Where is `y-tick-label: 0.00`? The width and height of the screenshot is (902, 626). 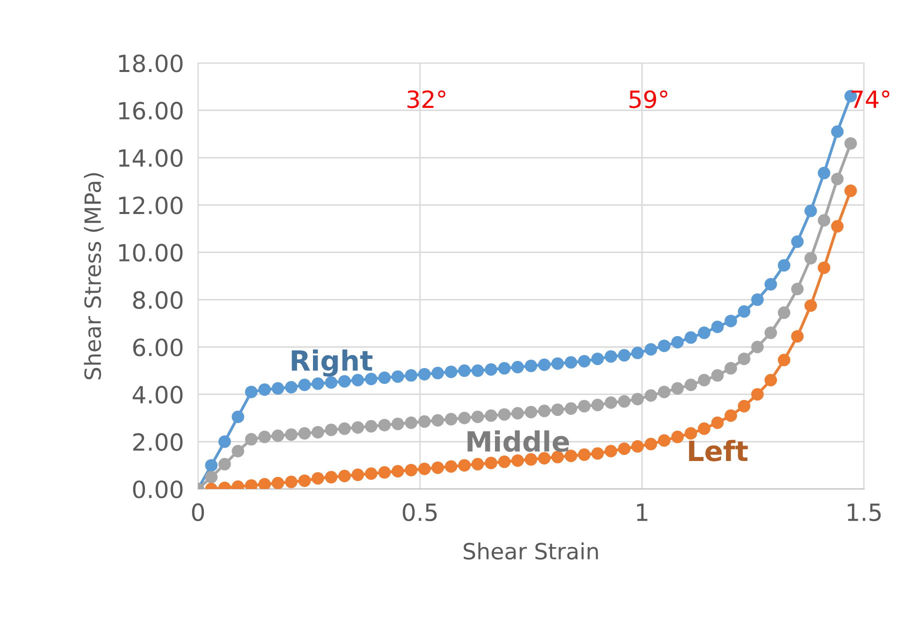 y-tick-label: 0.00 is located at coordinates (158, 489).